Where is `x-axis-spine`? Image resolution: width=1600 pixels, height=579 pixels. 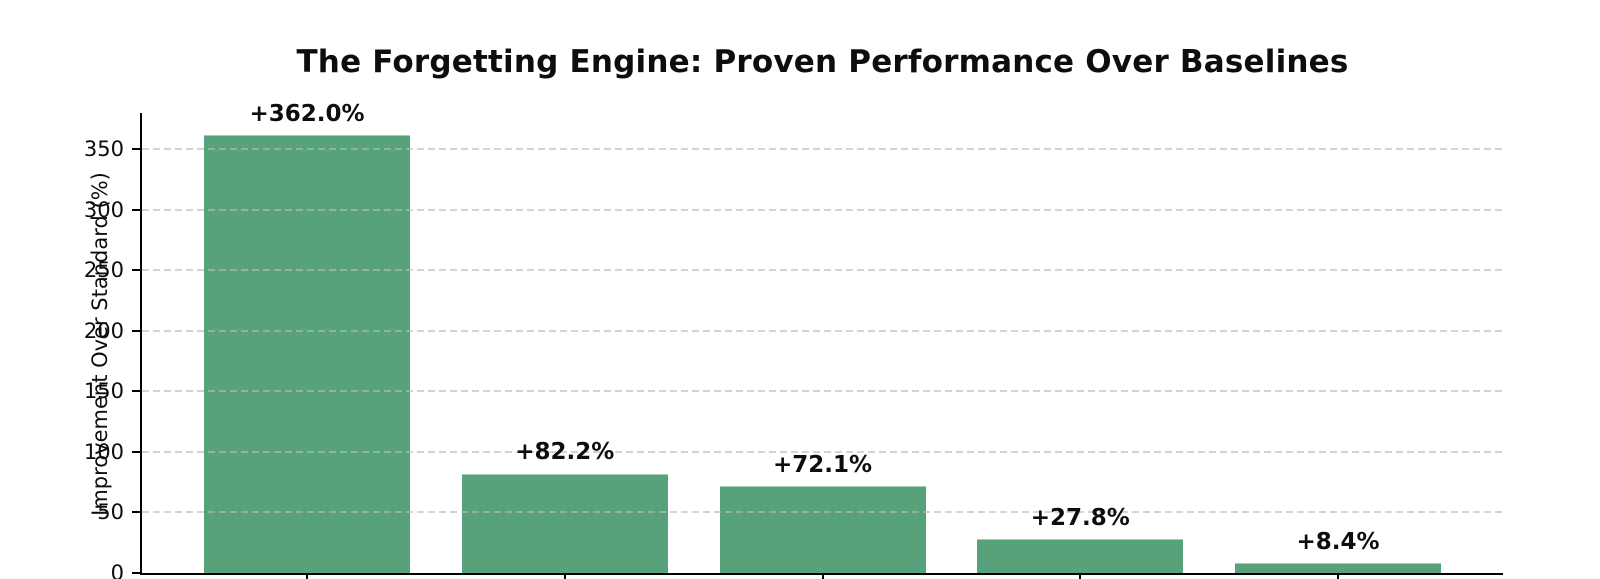 x-axis-spine is located at coordinates (821, 574).